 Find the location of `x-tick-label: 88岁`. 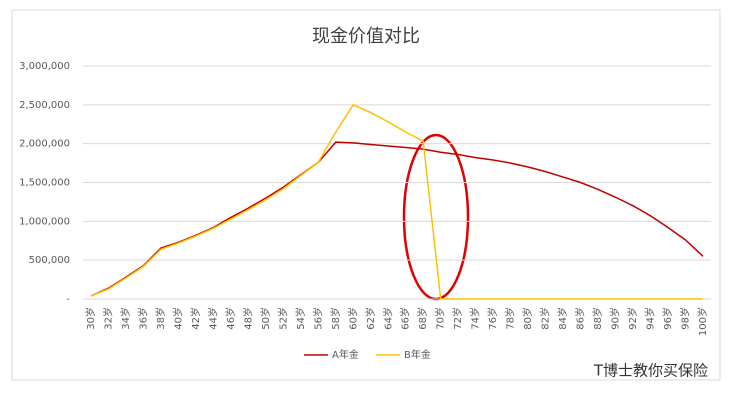

x-tick-label: 88岁 is located at coordinates (597, 318).